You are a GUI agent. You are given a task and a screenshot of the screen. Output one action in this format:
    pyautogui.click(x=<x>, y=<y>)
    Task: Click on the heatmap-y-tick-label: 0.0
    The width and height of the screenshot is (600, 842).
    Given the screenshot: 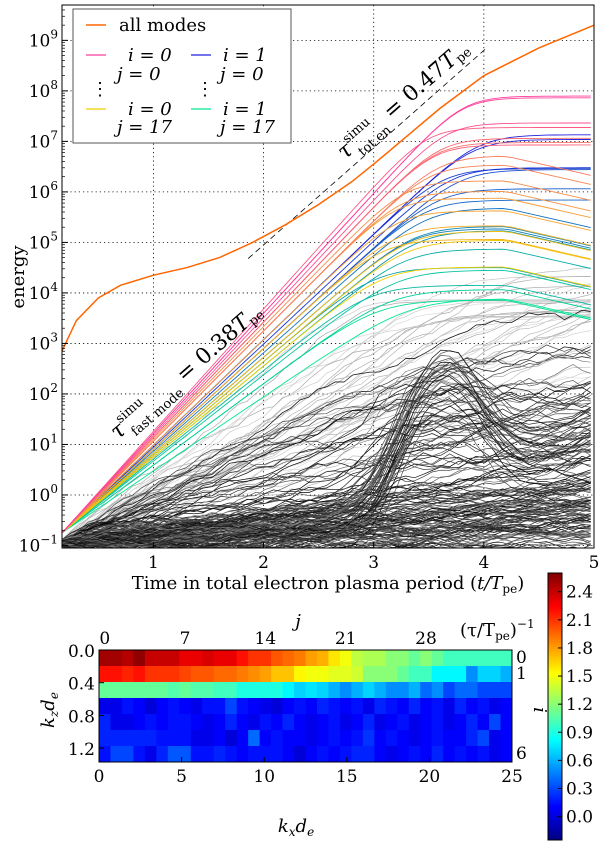 What is the action you would take?
    pyautogui.click(x=81, y=652)
    